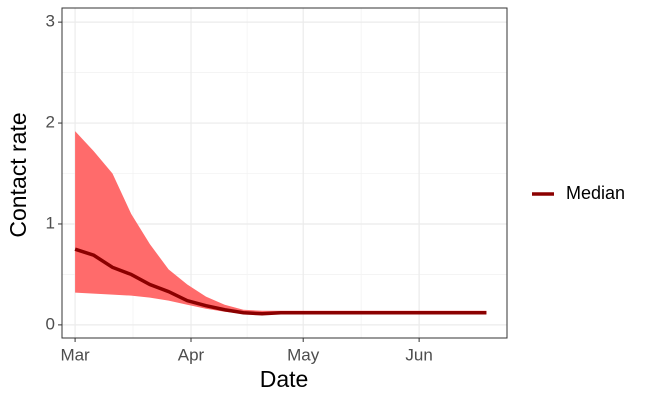 The height and width of the screenshot is (402, 651). I want to click on legend-label: Median, so click(595, 193).